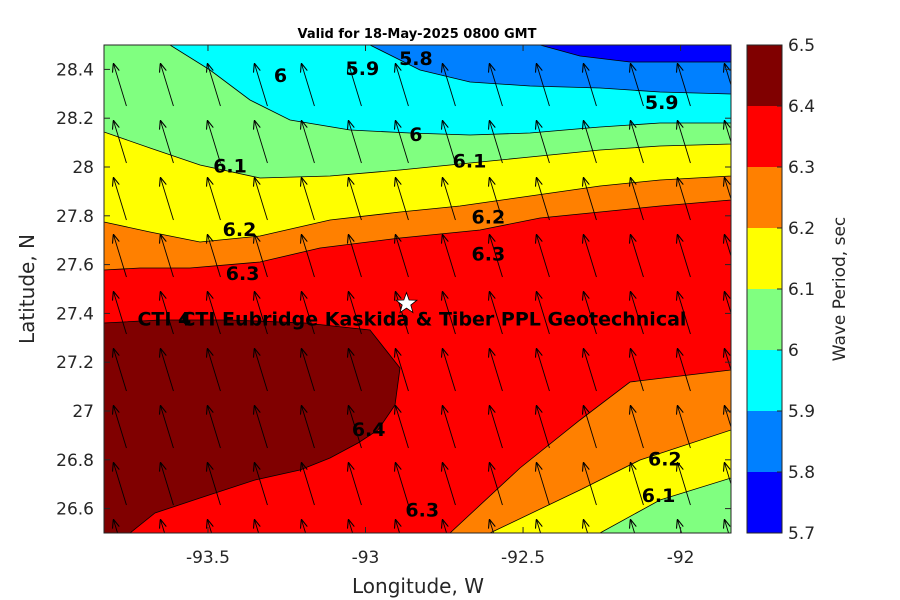 The height and width of the screenshot is (600, 900). What do you see at coordinates (366, 558) in the screenshot?
I see `x-tick-label: -93` at bounding box center [366, 558].